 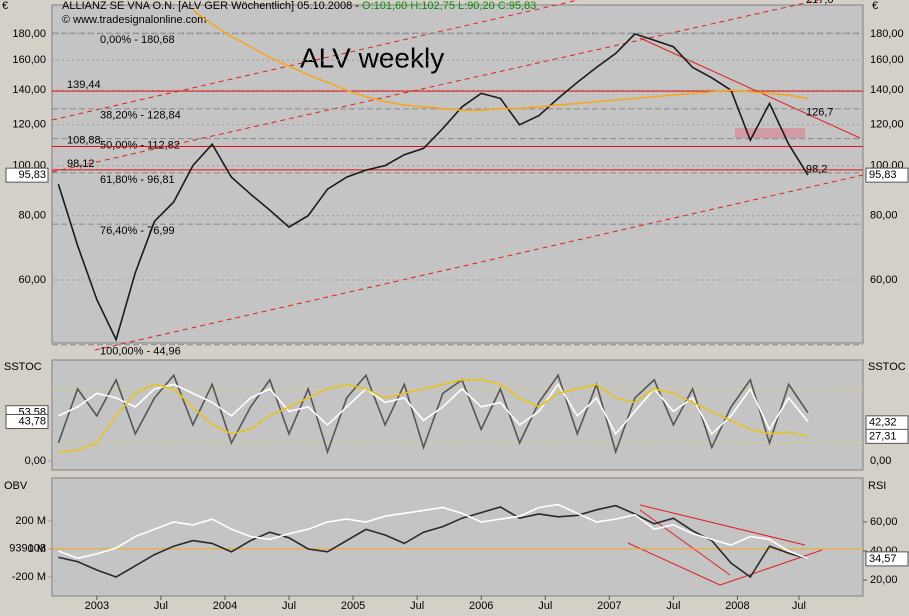 I want to click on y-tick-label: 0,00, so click(x=35, y=461).